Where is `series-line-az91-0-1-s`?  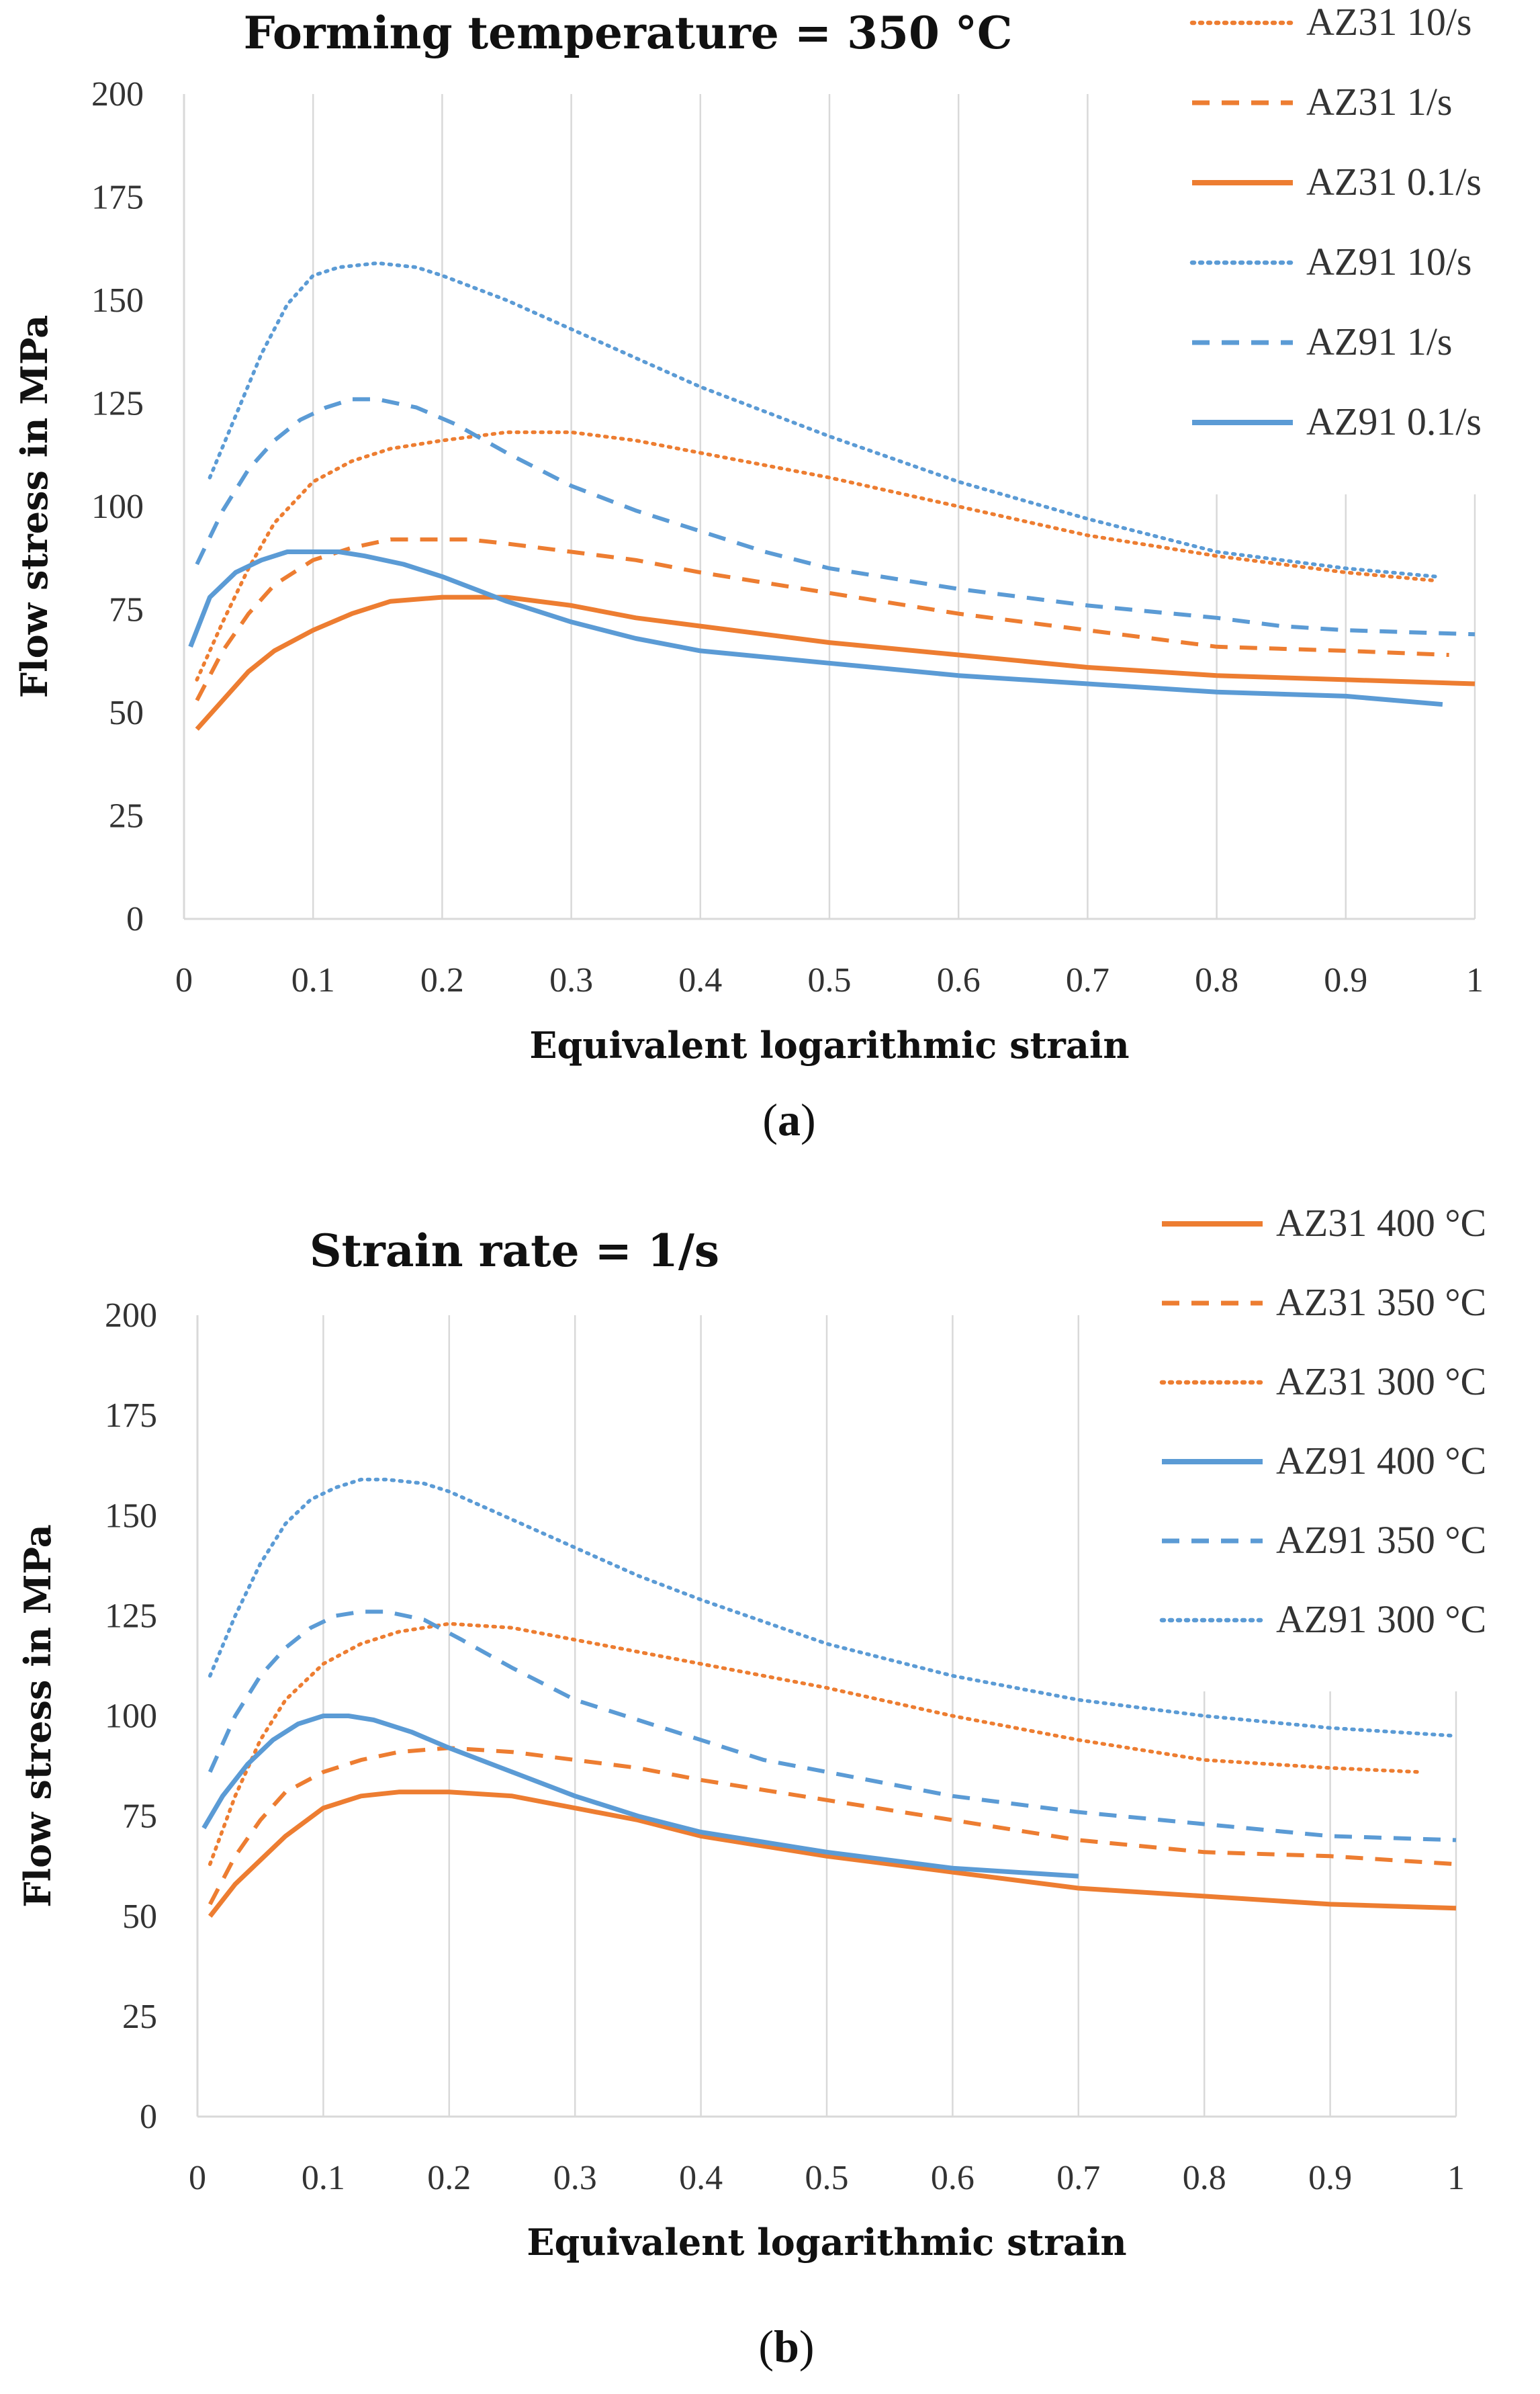
series-line-az91-0-1-s is located at coordinates (816, 628).